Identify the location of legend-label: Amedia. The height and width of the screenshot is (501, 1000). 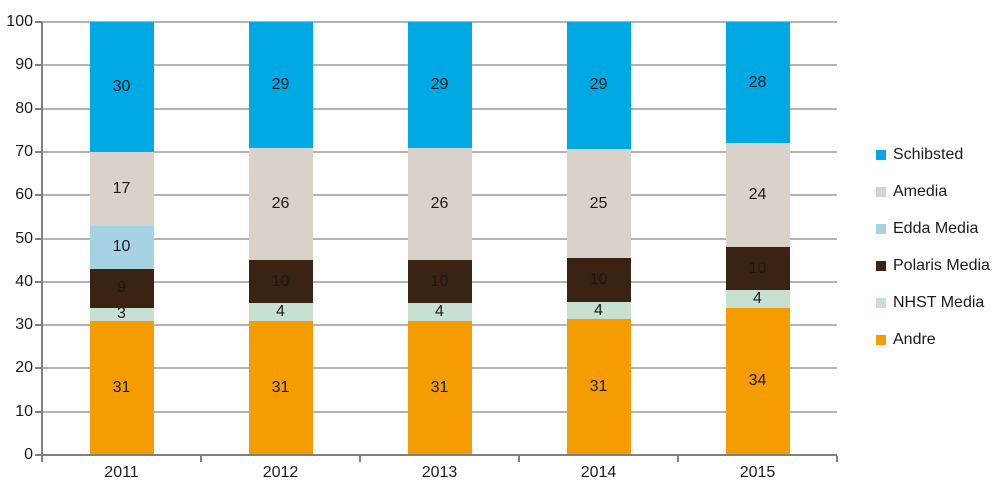
(920, 191).